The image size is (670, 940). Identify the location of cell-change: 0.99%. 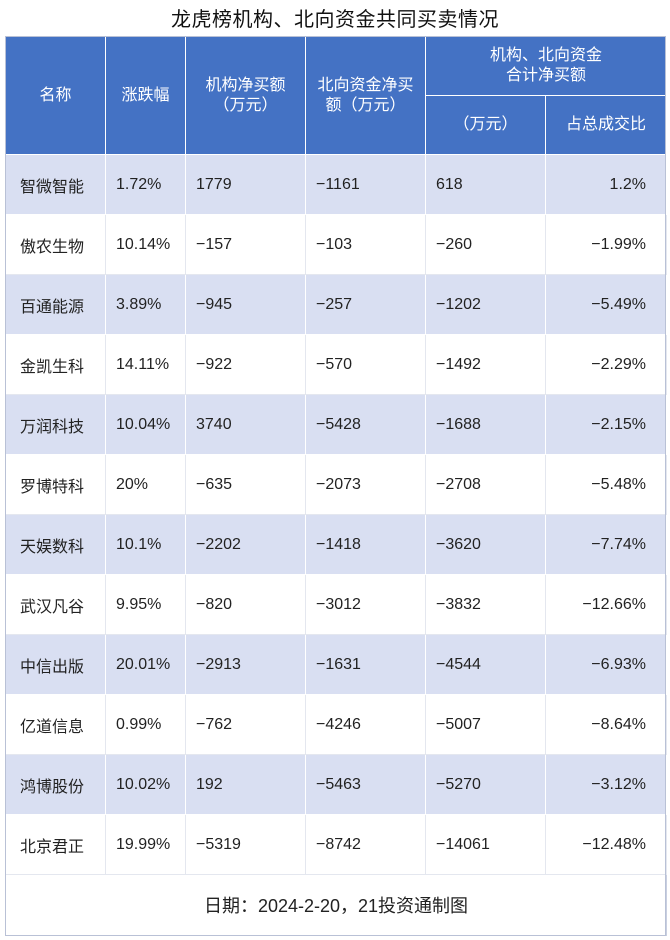
(145, 724).